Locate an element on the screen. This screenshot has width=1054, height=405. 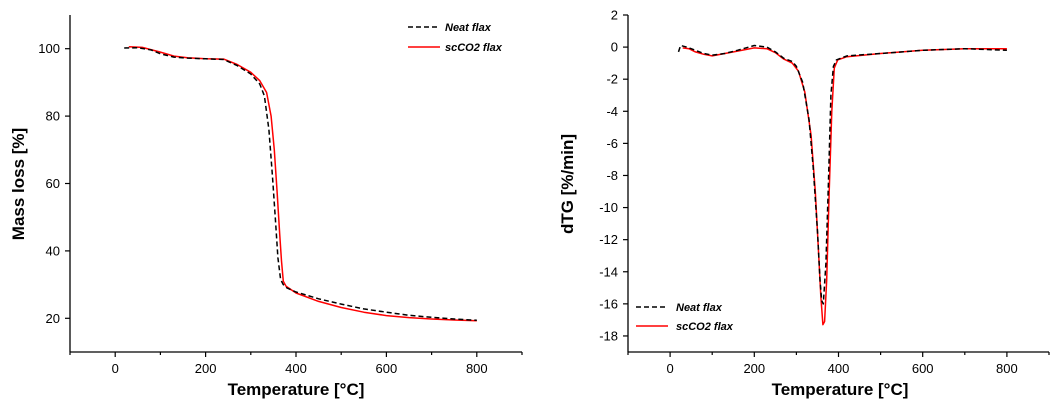
right-legend-label-scco2-flax: scCO2 flax is located at coordinates (705, 327).